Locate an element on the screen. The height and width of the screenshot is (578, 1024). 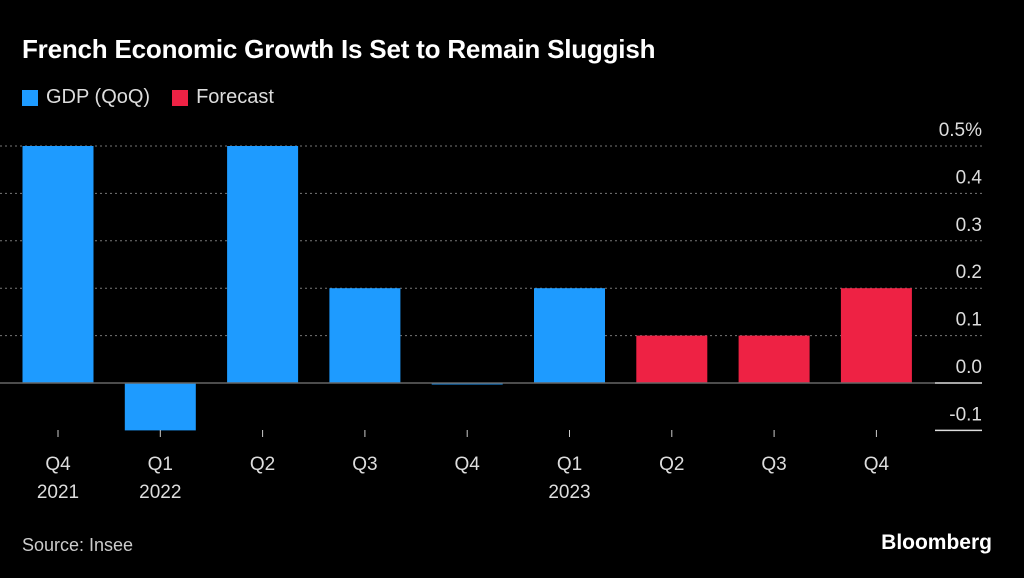
y-tick-label: 0.0 is located at coordinates (969, 367).